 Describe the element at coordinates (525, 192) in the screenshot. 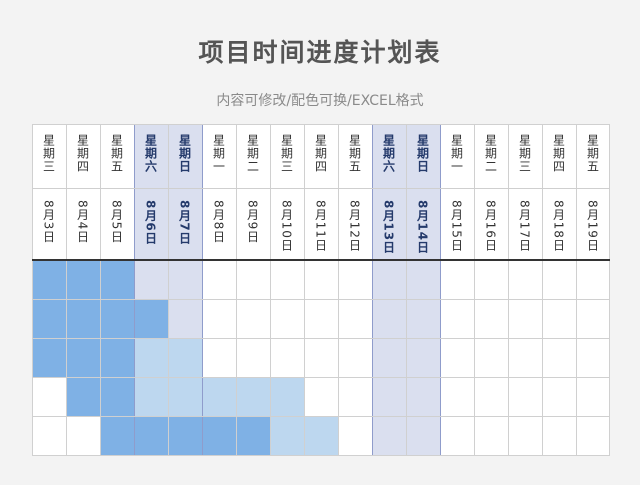

I see `day-header: 星期三 8月17日` at that location.